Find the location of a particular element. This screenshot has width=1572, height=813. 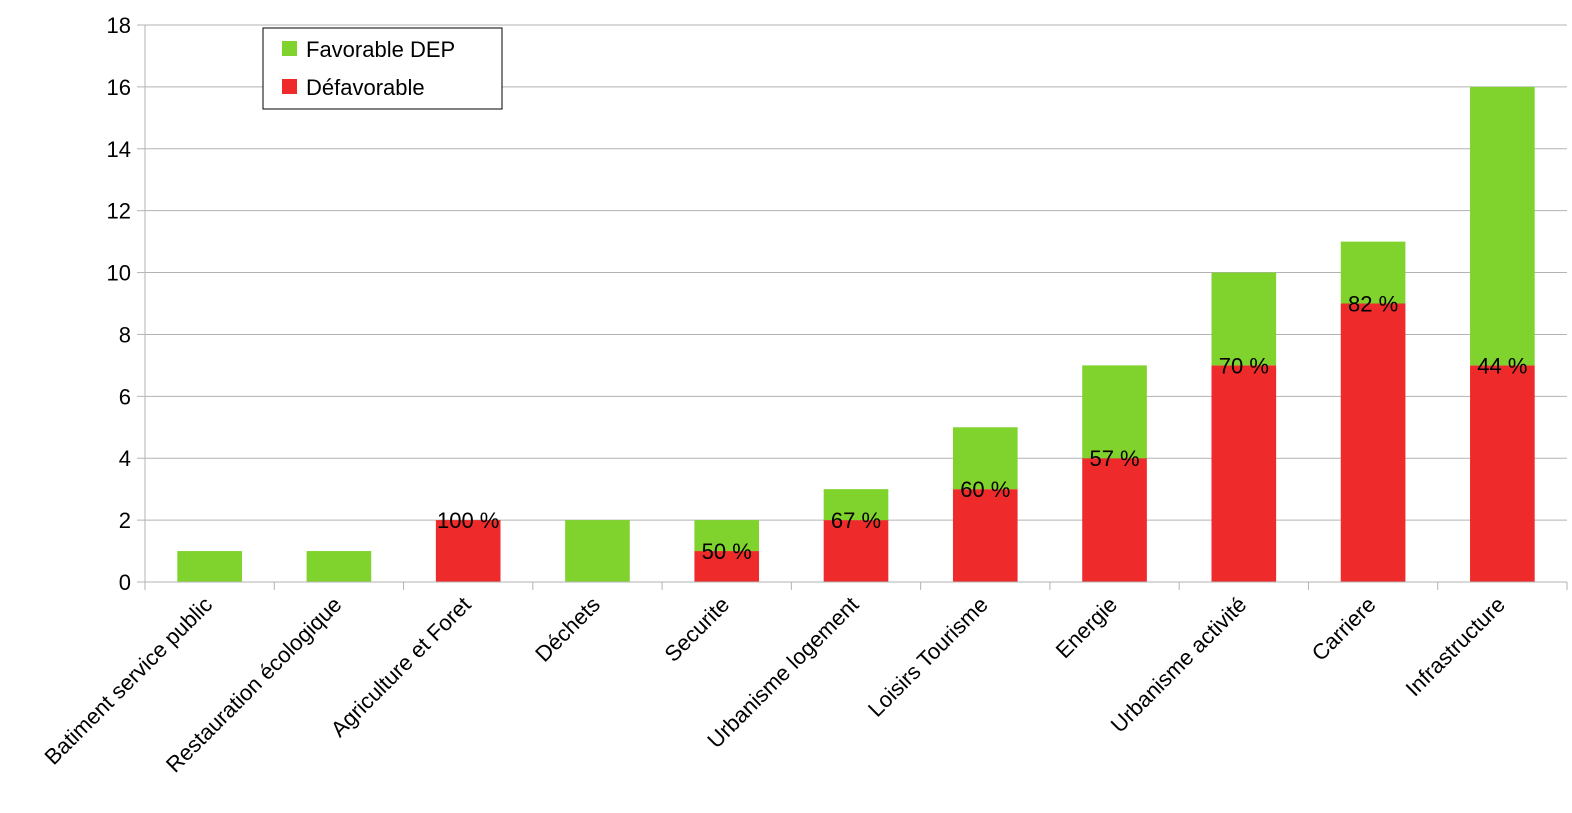

y-tick-label: 12 is located at coordinates (119, 211).